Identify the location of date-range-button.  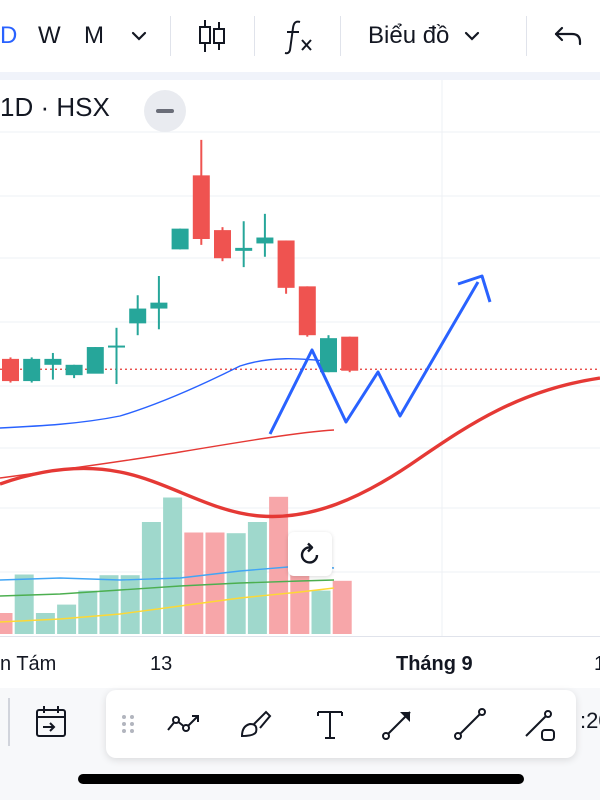
(51, 725).